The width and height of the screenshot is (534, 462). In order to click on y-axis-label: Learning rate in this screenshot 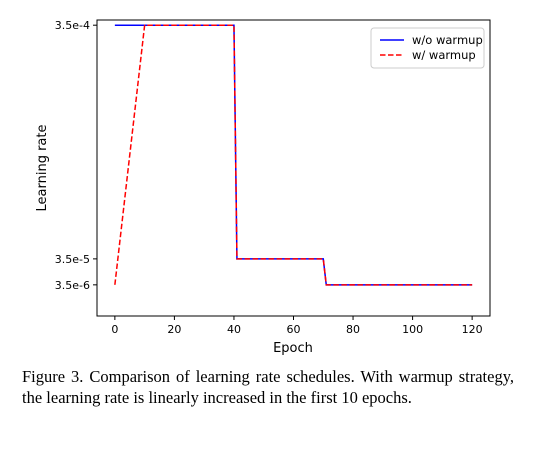, I will do `click(42, 168)`.